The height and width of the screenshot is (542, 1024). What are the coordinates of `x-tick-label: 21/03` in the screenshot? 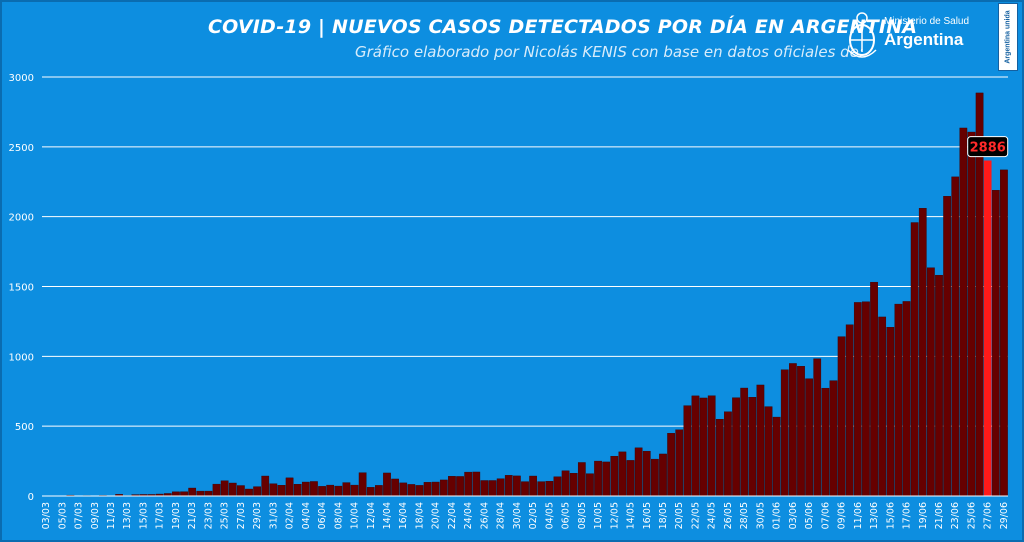 It's located at (192, 515).